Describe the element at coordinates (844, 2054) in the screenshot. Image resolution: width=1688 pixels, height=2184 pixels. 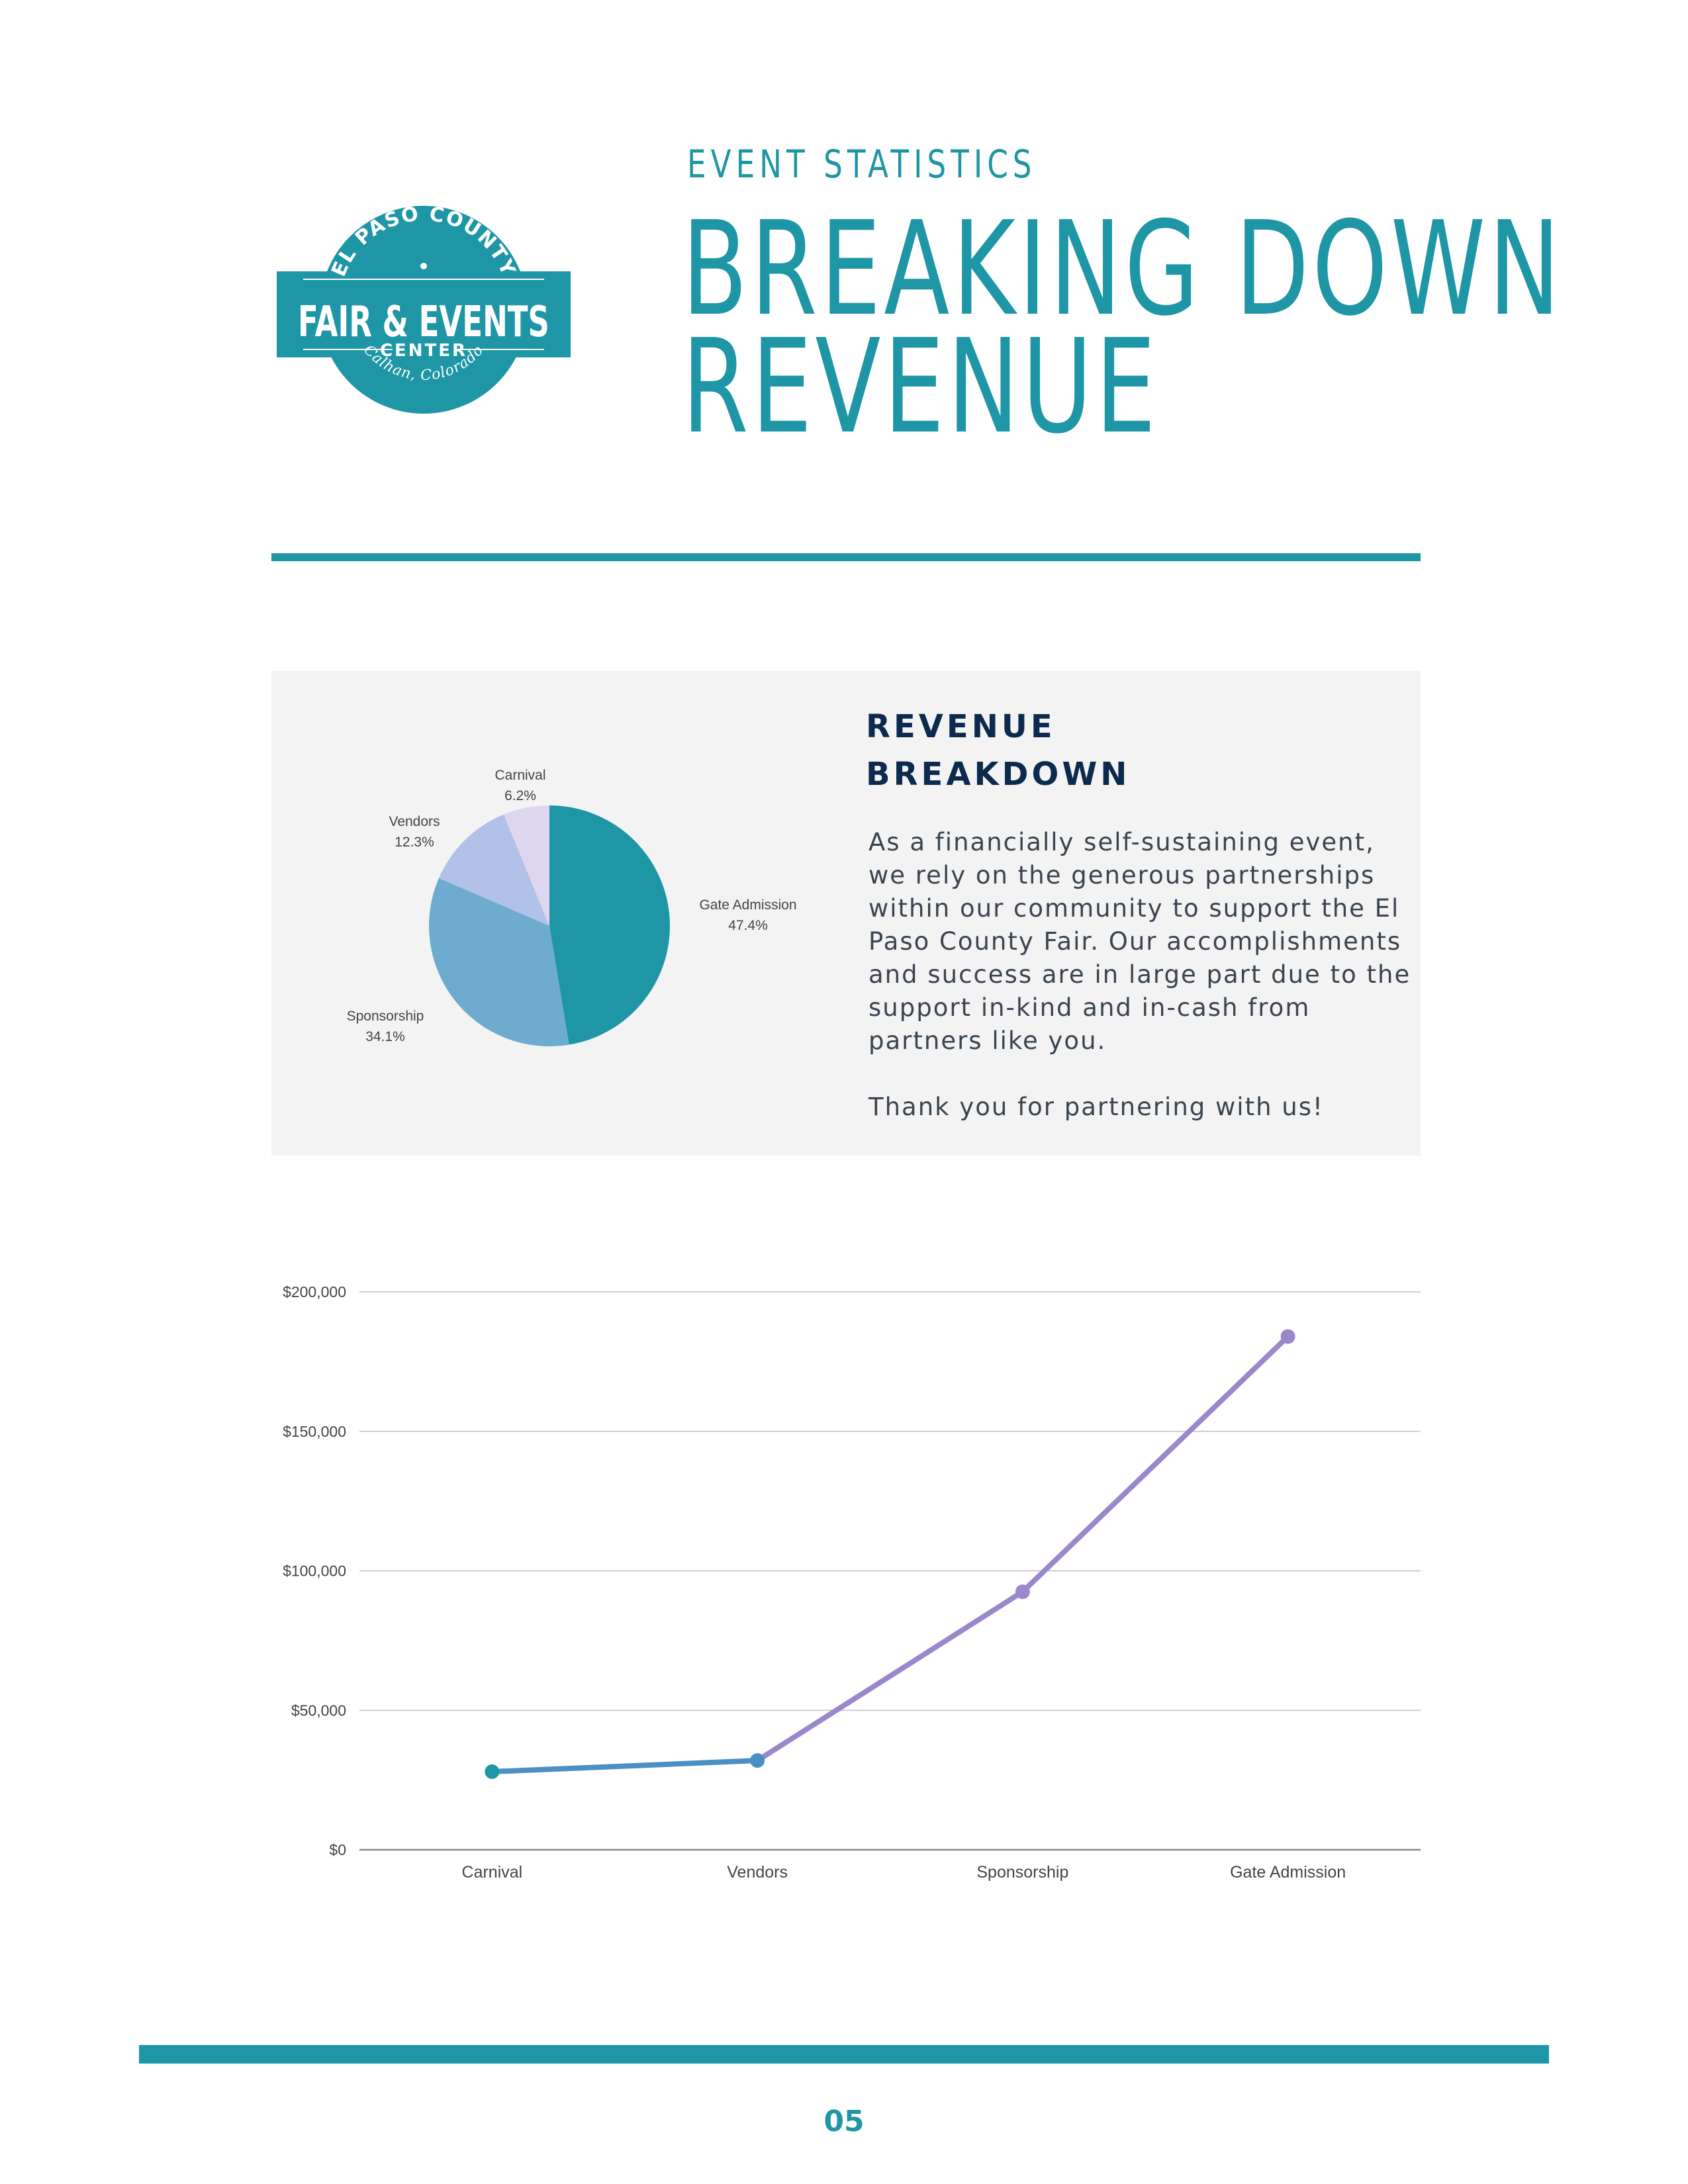
I see `bottom-divider` at that location.